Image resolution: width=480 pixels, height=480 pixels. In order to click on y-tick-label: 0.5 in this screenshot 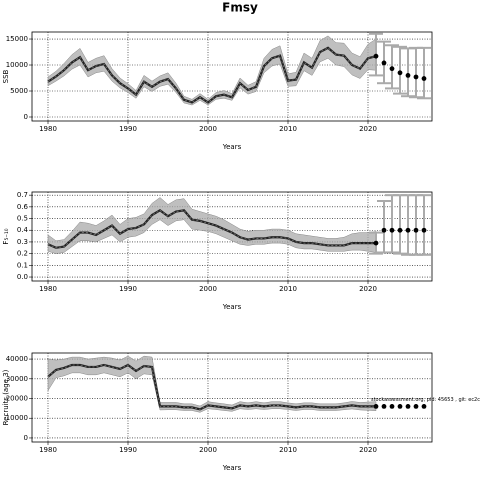, I will do `click(22, 219)`.